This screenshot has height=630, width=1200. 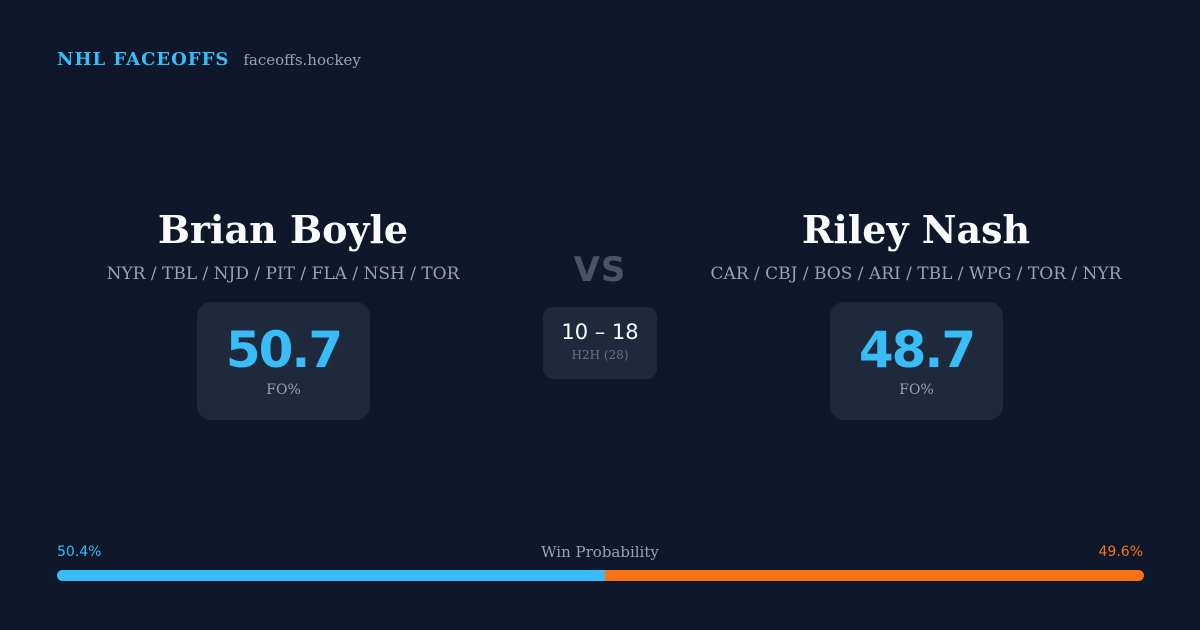 I want to click on brand-name: NHL FACEOFFS, so click(x=143, y=59).